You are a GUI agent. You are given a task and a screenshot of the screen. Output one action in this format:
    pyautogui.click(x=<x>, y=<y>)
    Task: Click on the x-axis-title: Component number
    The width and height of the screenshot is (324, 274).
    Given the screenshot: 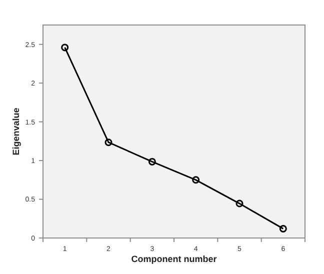 What is the action you would take?
    pyautogui.click(x=174, y=259)
    